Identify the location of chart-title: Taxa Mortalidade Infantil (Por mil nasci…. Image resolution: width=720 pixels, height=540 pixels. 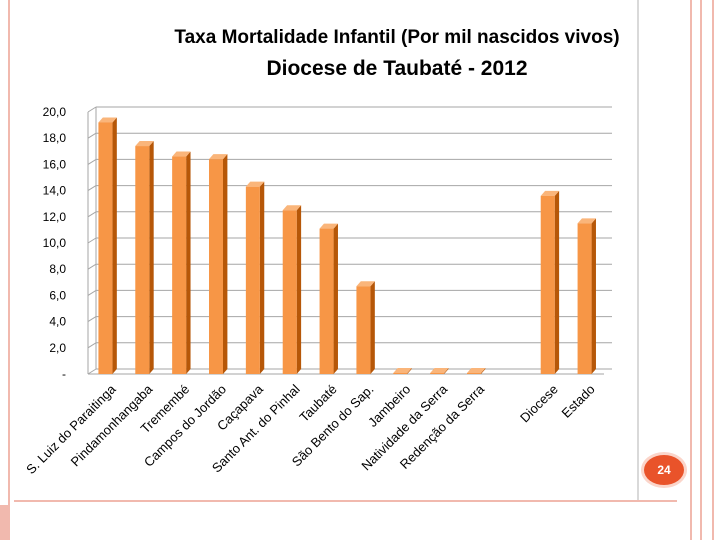
(396, 37).